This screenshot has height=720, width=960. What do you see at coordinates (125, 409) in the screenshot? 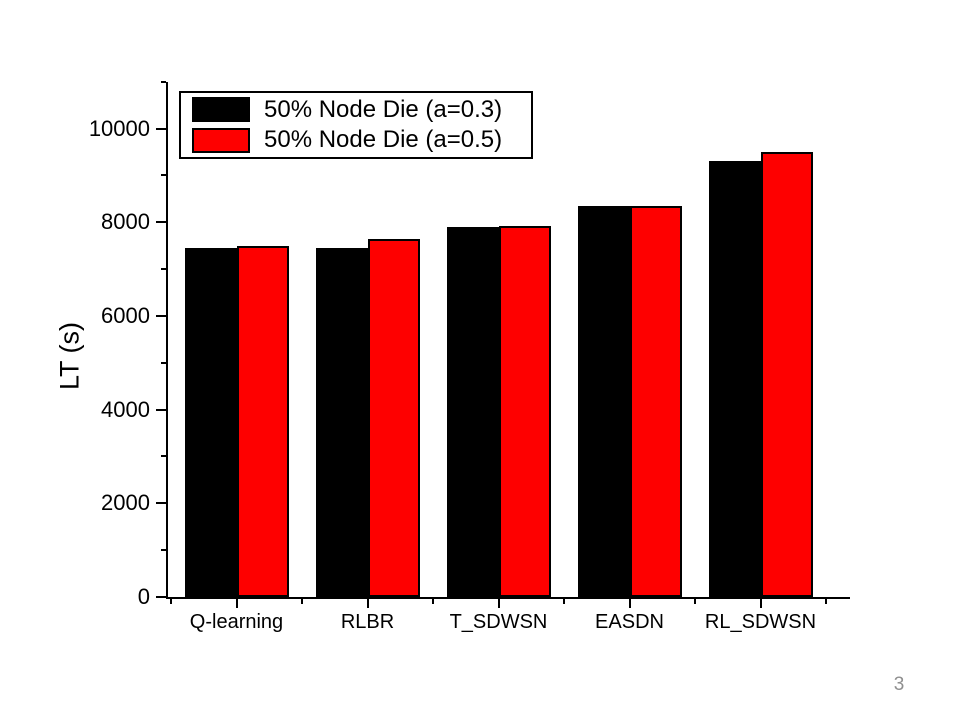
I see `y-tick-label: 4000` at bounding box center [125, 409].